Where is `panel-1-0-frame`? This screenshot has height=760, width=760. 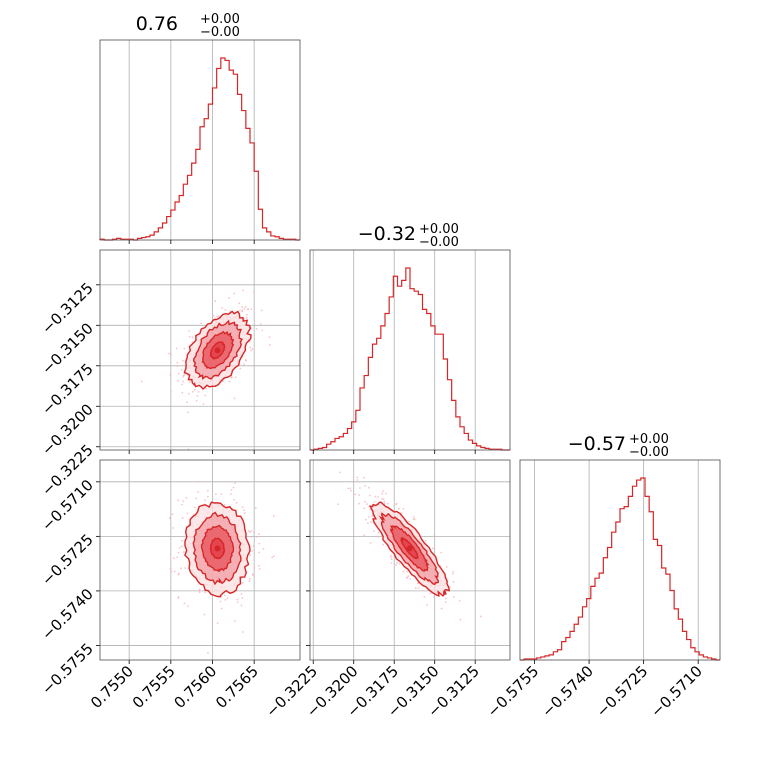 panel-1-0-frame is located at coordinates (200, 350).